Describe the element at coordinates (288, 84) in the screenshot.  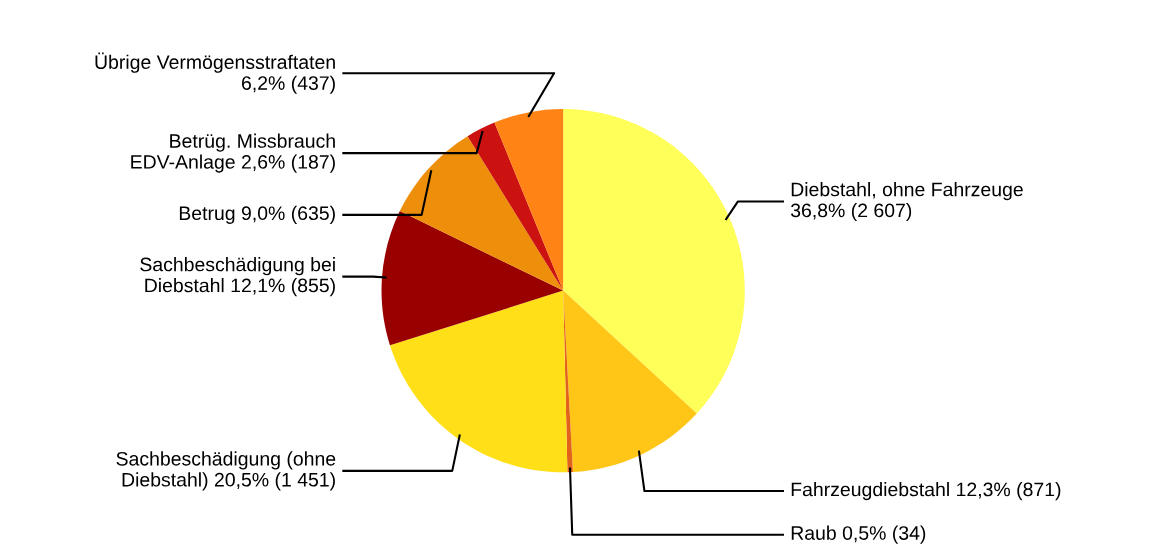
I see `data-label: 6,2% (437)` at that location.